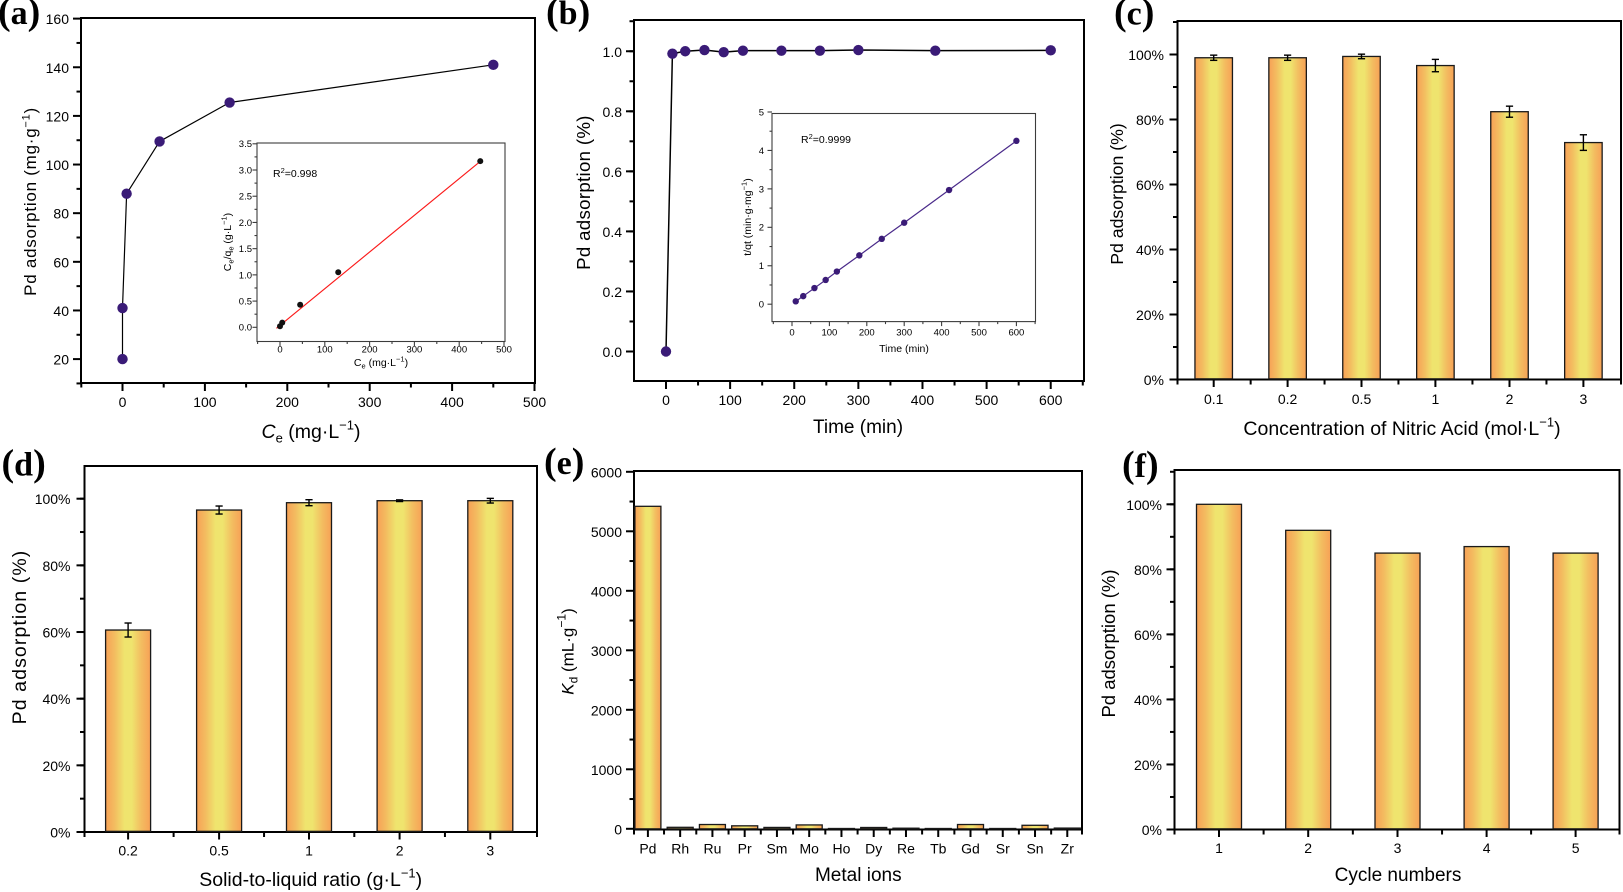 The height and width of the screenshot is (892, 1623). Describe the element at coordinates (245, 249) in the screenshot. I see `svg-text: 1.5` at that location.